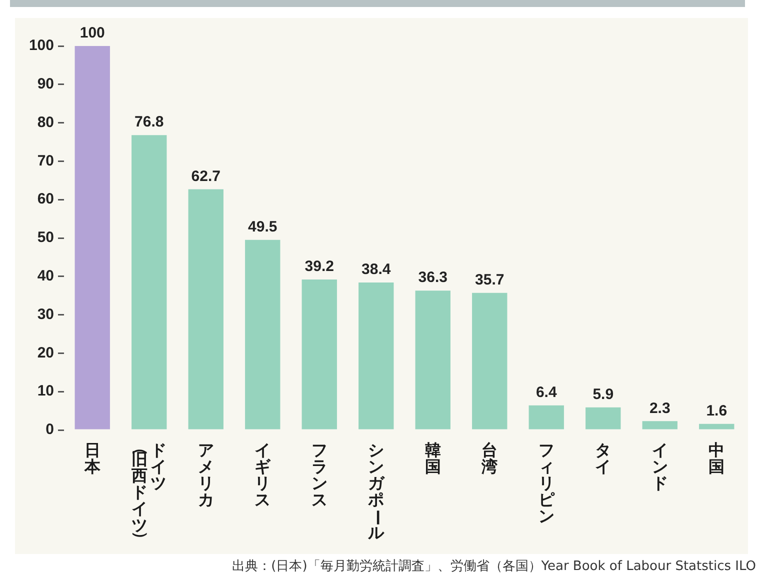 This screenshot has width=763, height=579. I want to click on data-label: 35.7, so click(489, 280).